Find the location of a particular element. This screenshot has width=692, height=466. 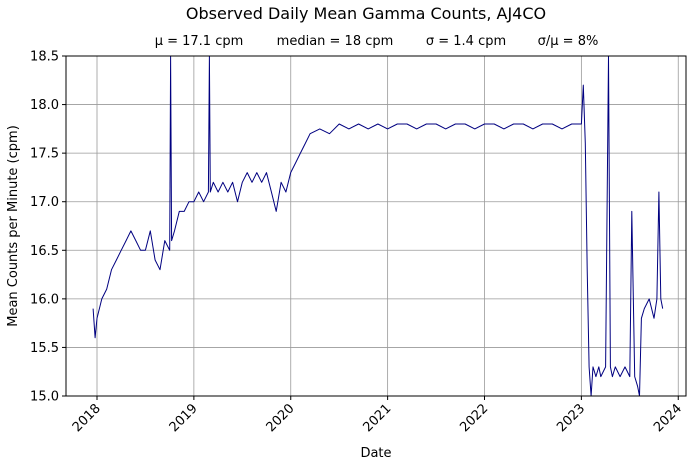

y-tick-label: 18.0 is located at coordinates (44, 105).